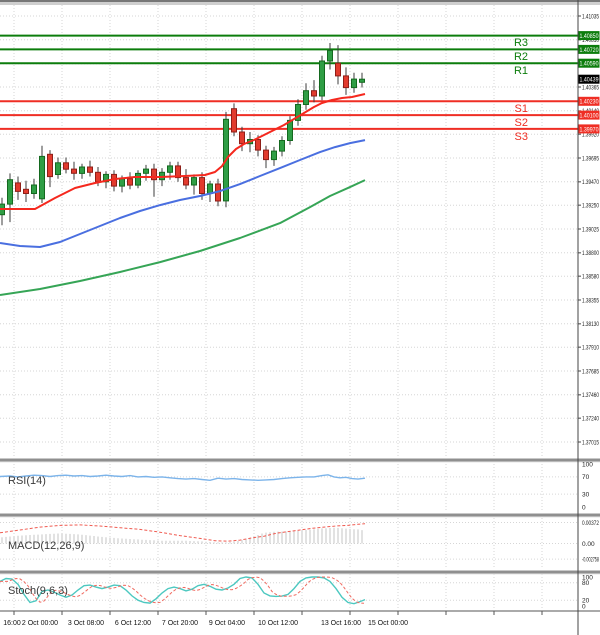  What do you see at coordinates (590, 253) in the screenshot?
I see `price-axis-tick-label: 1.38800` at bounding box center [590, 253].